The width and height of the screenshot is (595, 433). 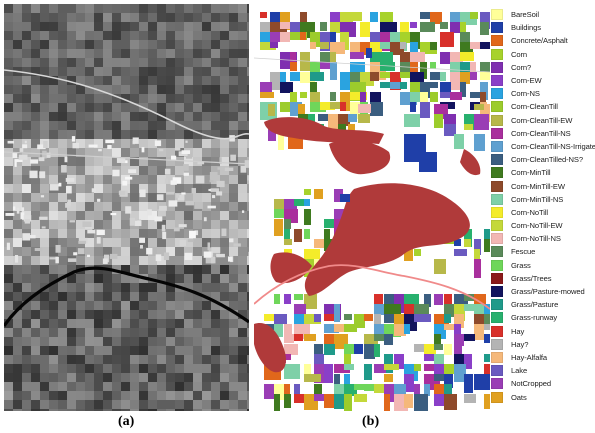 What do you see at coordinates (525, 94) in the screenshot?
I see `legend-label: Corn-NS` at bounding box center [525, 94].